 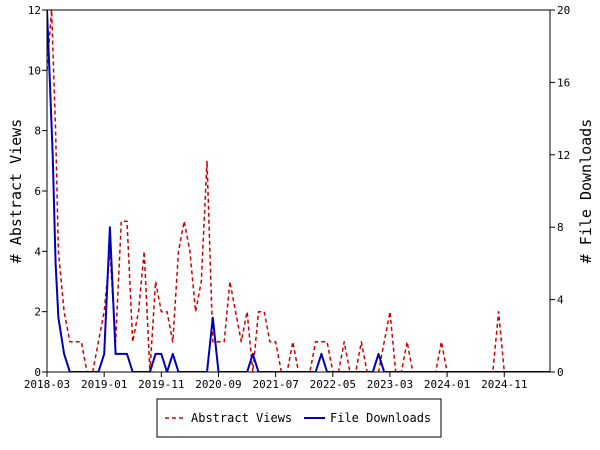 What do you see at coordinates (241, 418) in the screenshot?
I see `legend-label-abstract-views: Abstract Views` at bounding box center [241, 418].